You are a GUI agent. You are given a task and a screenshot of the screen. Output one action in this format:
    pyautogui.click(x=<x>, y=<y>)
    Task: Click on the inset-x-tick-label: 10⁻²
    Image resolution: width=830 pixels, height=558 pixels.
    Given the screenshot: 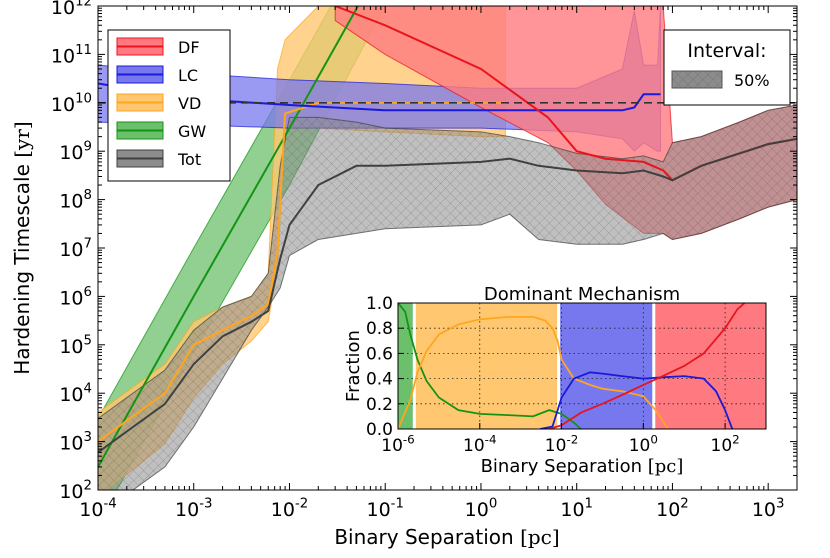 What is the action you would take?
    pyautogui.click(x=562, y=444)
    